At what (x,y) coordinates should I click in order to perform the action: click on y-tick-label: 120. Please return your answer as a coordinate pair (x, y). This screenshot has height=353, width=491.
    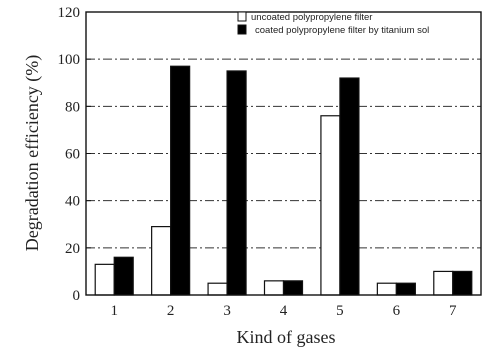
    Looking at the image, I should click on (69, 13).